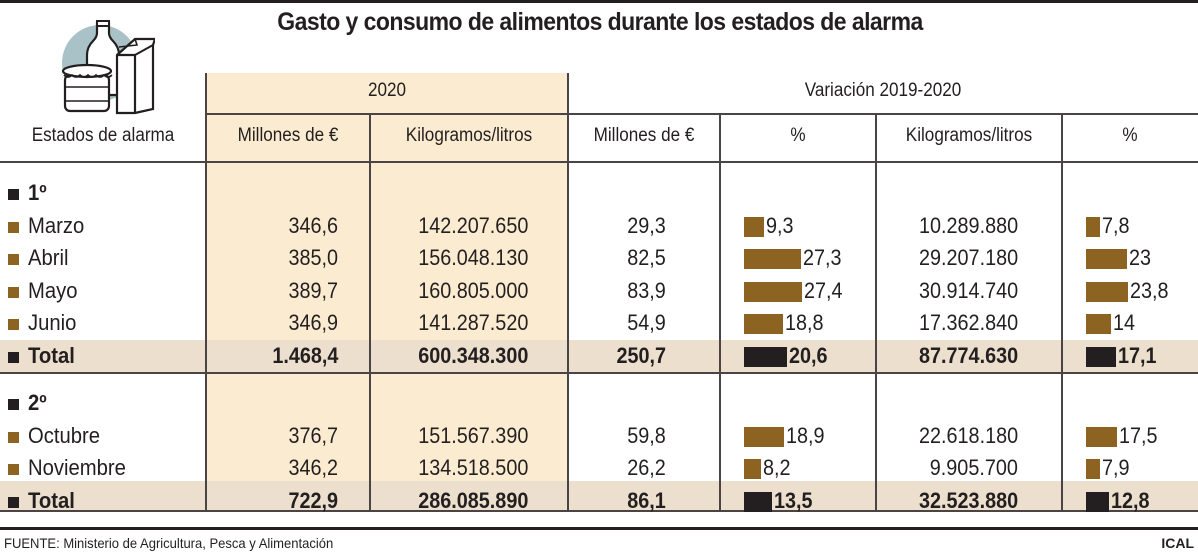 The width and height of the screenshot is (1198, 557). I want to click on header-var-millones-pct: %, so click(798, 135).